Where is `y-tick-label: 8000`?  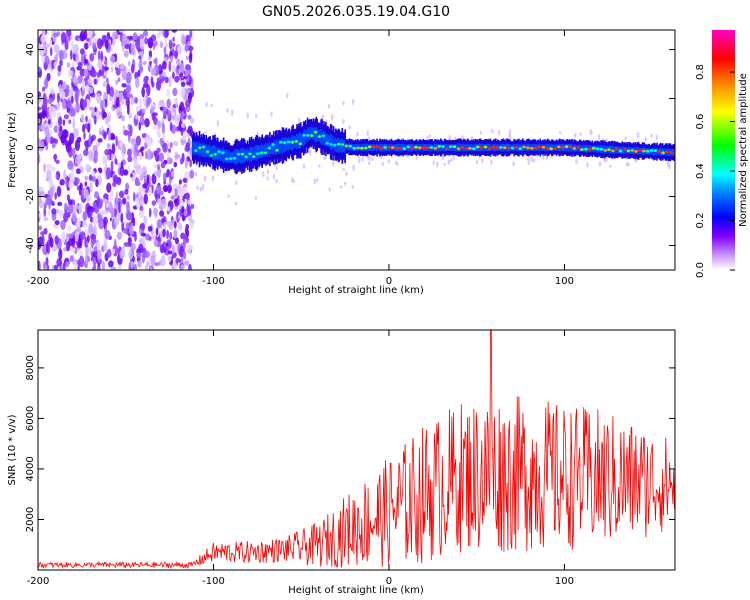
y-tick-label: 8000 is located at coordinates (30, 367).